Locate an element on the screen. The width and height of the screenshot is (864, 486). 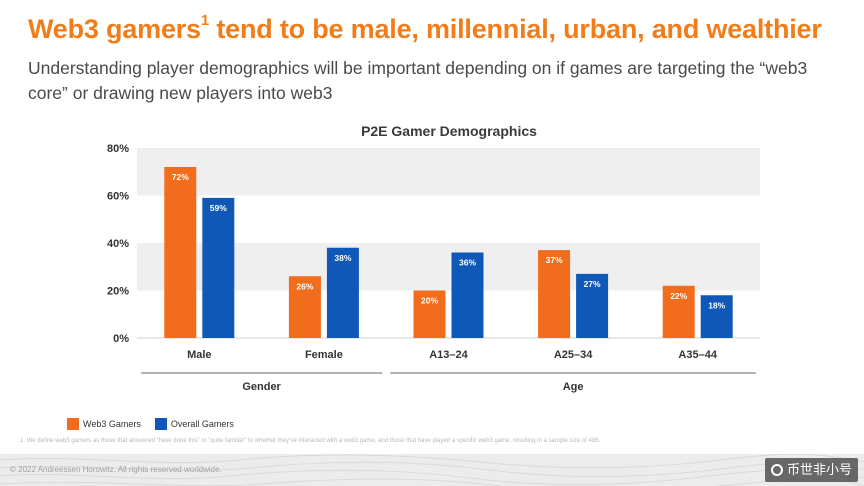
data-label: 18% is located at coordinates (716, 305).